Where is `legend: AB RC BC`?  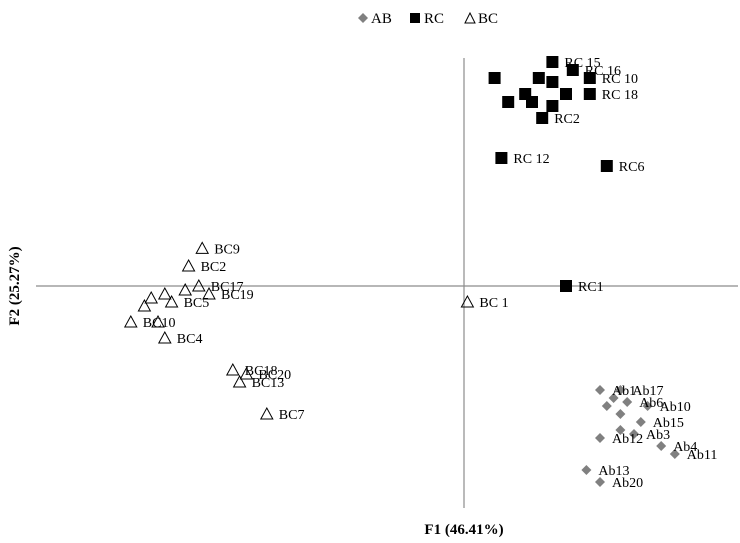
legend: AB RC BC is located at coordinates (428, 19).